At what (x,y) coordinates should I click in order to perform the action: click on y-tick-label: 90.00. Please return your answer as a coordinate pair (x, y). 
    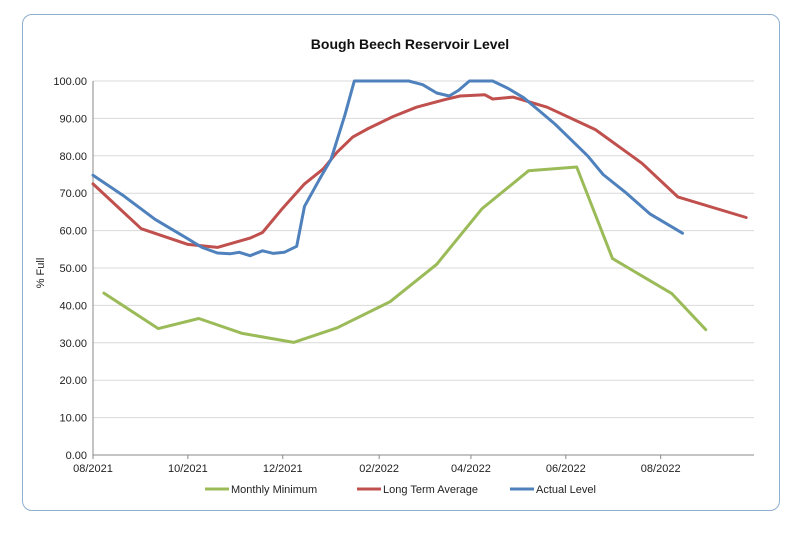
    Looking at the image, I should click on (73, 119).